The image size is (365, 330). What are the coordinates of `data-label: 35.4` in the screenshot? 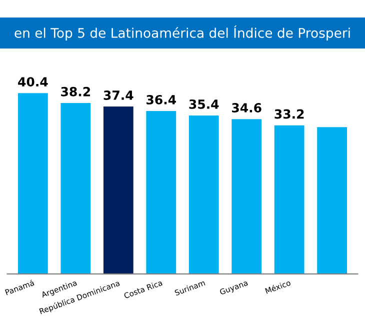 It's located at (204, 104).